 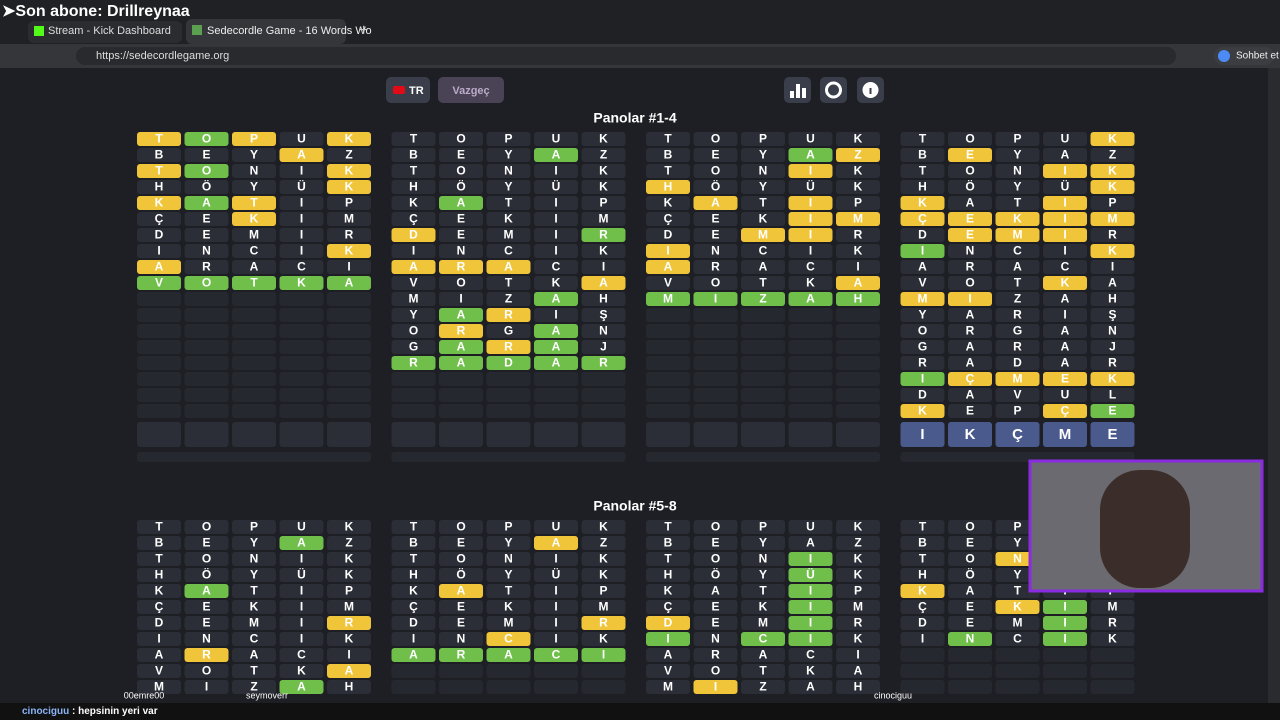 What do you see at coordinates (363, 30) in the screenshot?
I see `new-tab: +` at bounding box center [363, 30].